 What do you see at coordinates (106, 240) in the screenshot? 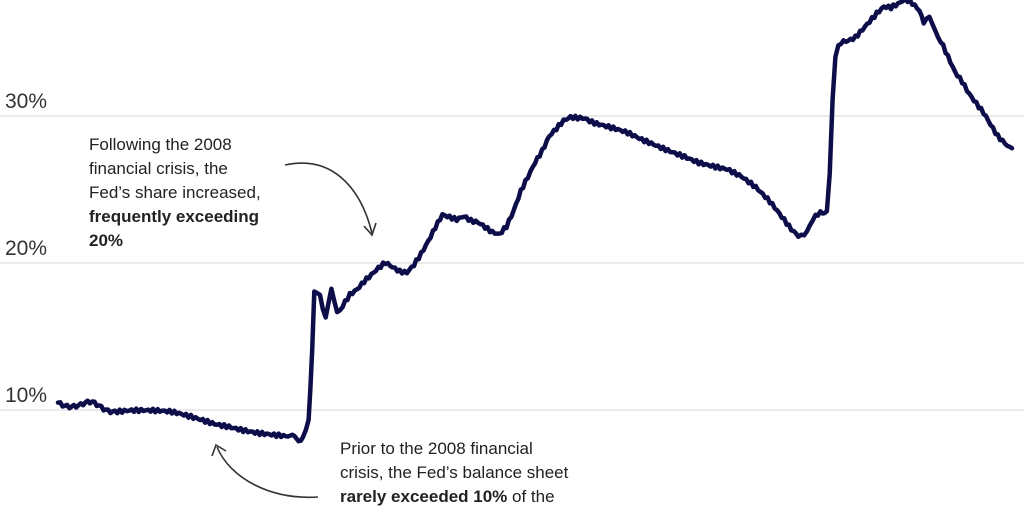
I see `annotation-top-bold-2: 20%` at bounding box center [106, 240].